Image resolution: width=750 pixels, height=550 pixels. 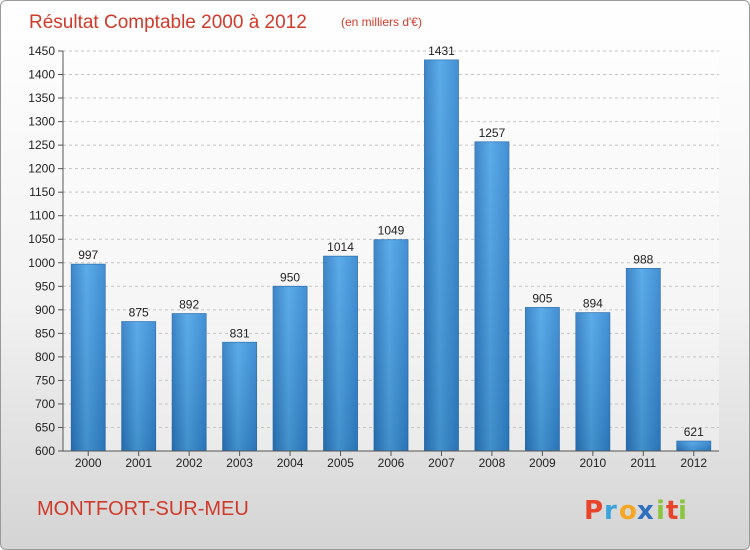 I want to click on data-label: 1257, so click(x=492, y=133).